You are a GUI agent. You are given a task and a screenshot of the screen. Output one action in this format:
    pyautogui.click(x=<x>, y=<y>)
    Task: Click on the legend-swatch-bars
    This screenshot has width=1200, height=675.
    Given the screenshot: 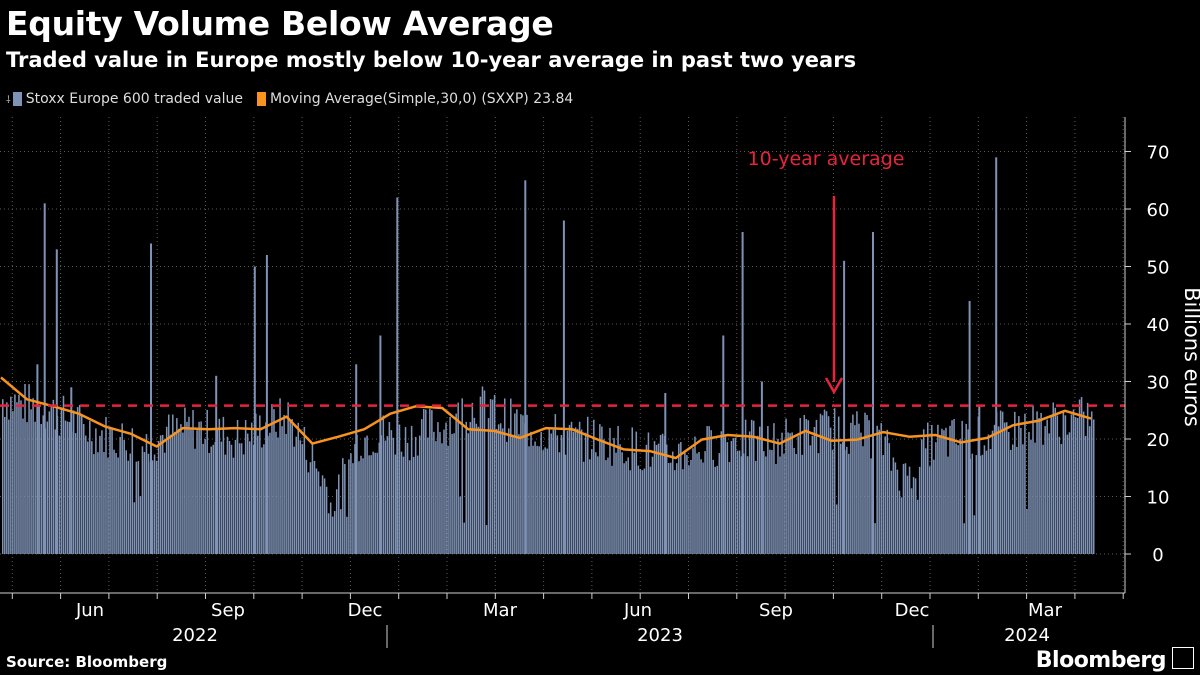 What is the action you would take?
    pyautogui.click(x=17, y=99)
    